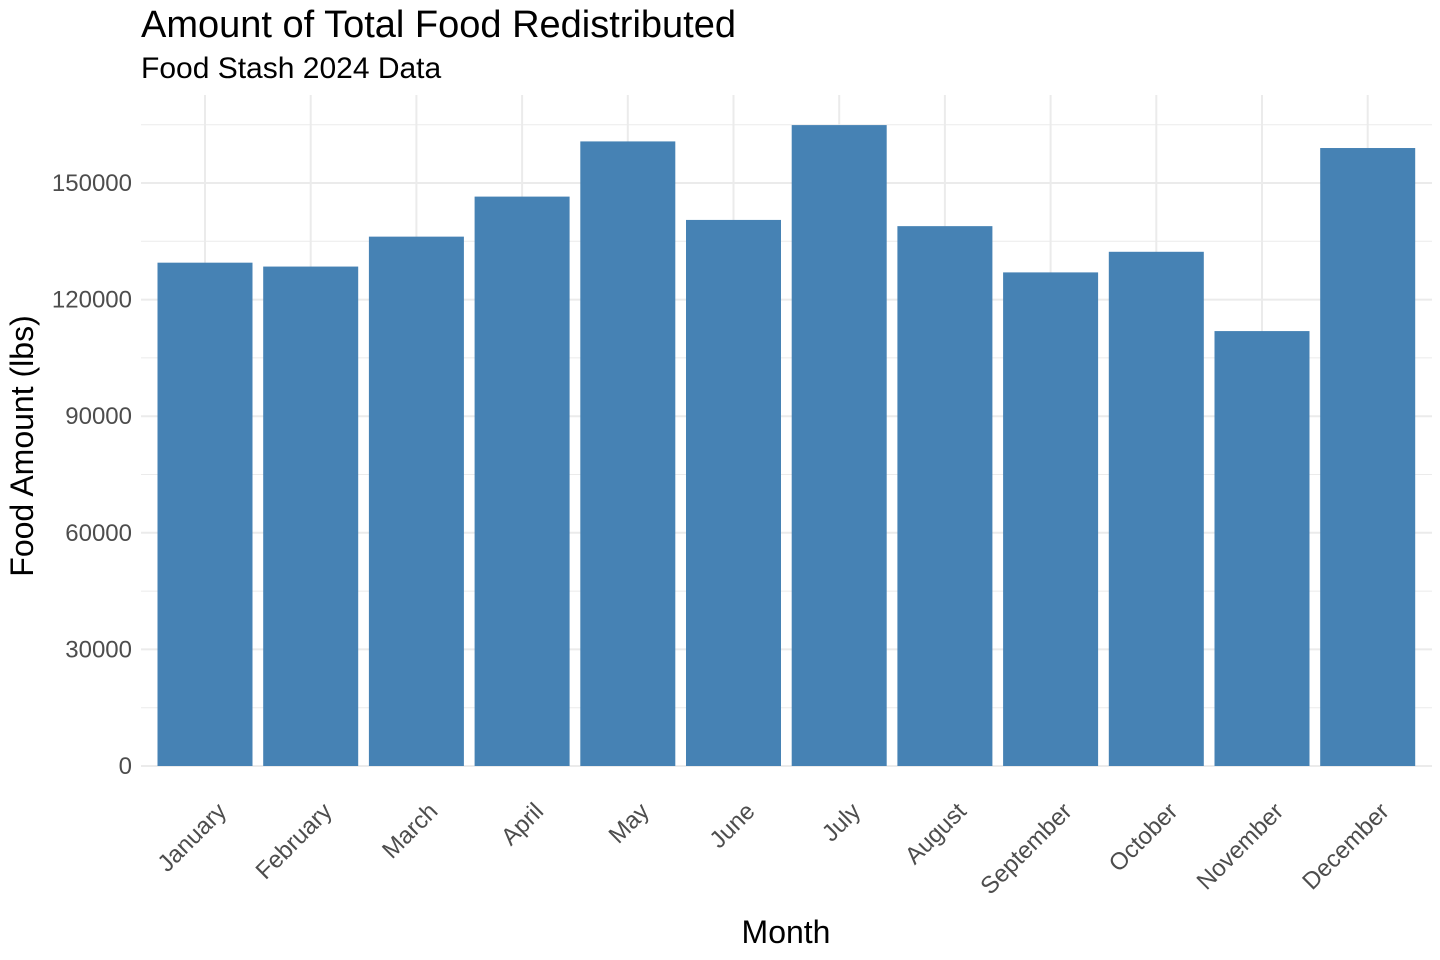 This screenshot has width=1440, height=960. What do you see at coordinates (92, 183) in the screenshot?
I see `y-tick-label: 150000` at bounding box center [92, 183].